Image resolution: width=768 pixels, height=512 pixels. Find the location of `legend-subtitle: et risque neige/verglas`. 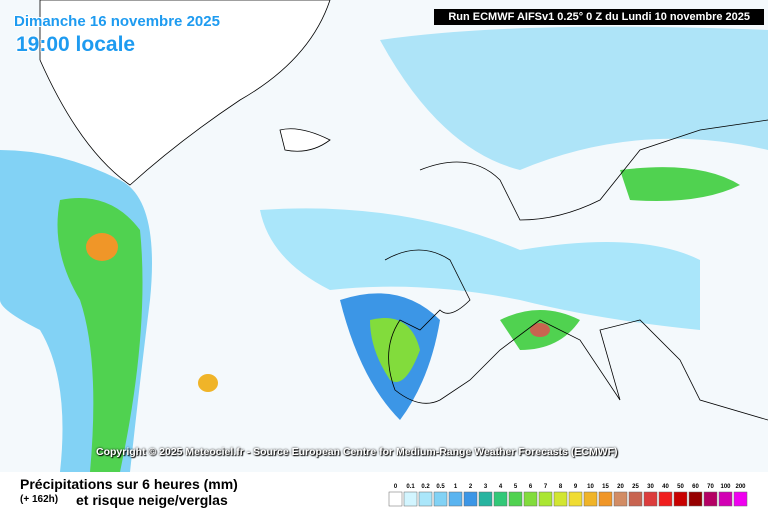

legend-subtitle: et risque neige/verglas is located at coordinates (152, 500).